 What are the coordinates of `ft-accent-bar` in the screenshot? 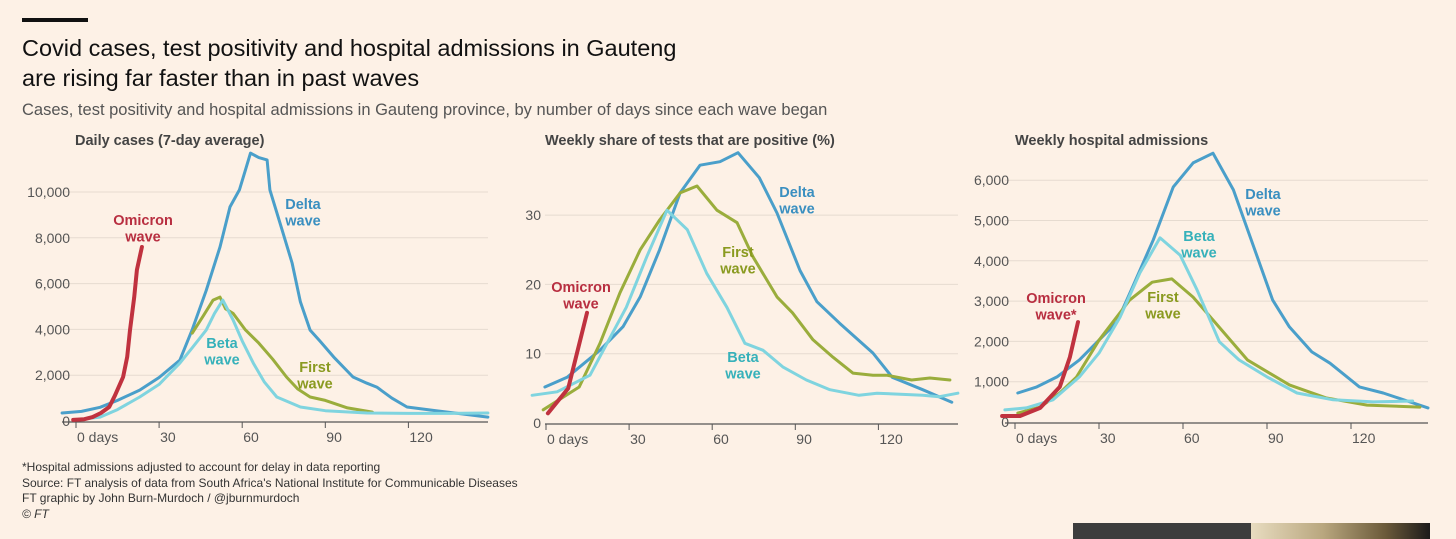 It's located at (55, 20).